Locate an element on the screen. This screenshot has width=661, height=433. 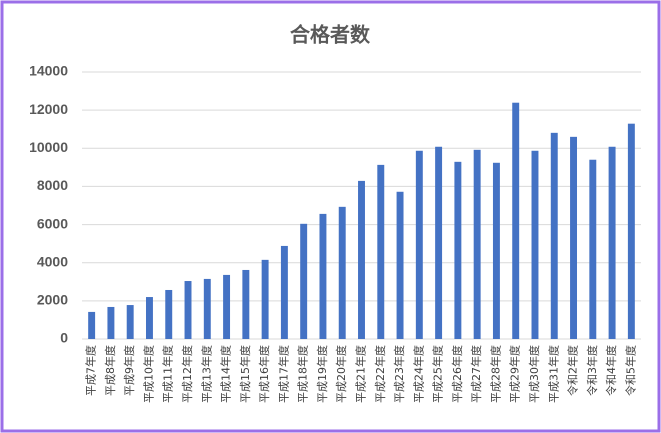
x-tick-label: 平成9年度 is located at coordinates (129, 370).